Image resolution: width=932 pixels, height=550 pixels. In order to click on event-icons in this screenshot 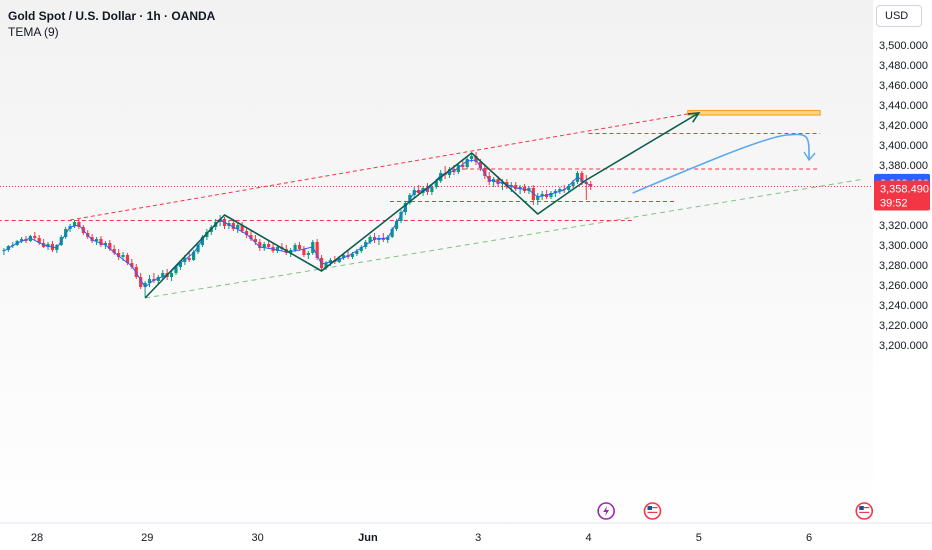, I will do `click(735, 511)`.